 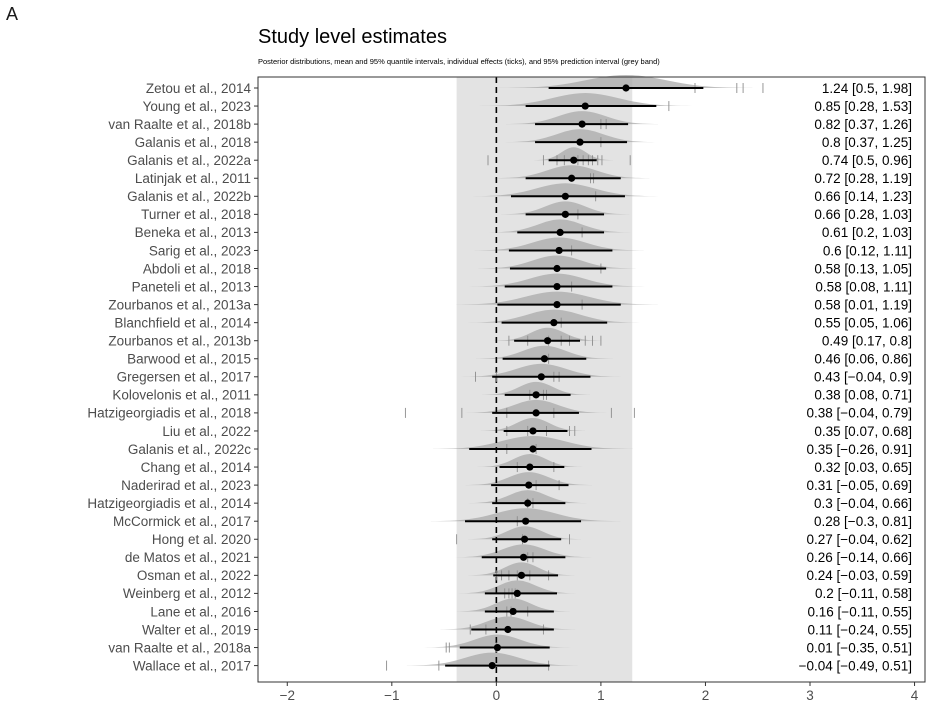 I want to click on study-label: Galanis et al., 2022a, so click(x=189, y=160).